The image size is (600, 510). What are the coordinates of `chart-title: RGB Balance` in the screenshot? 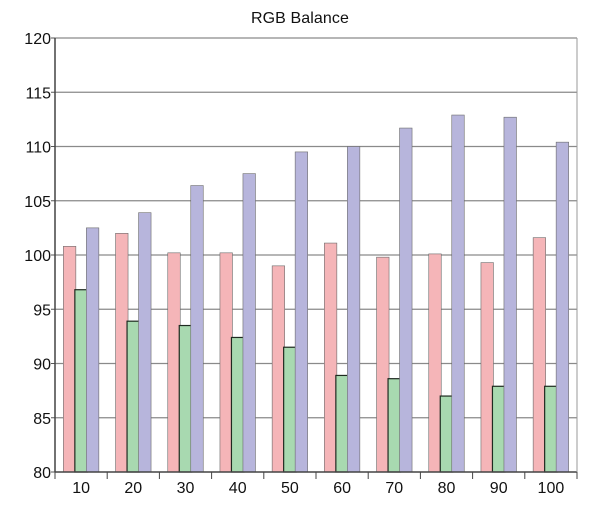 It's located at (300, 18).